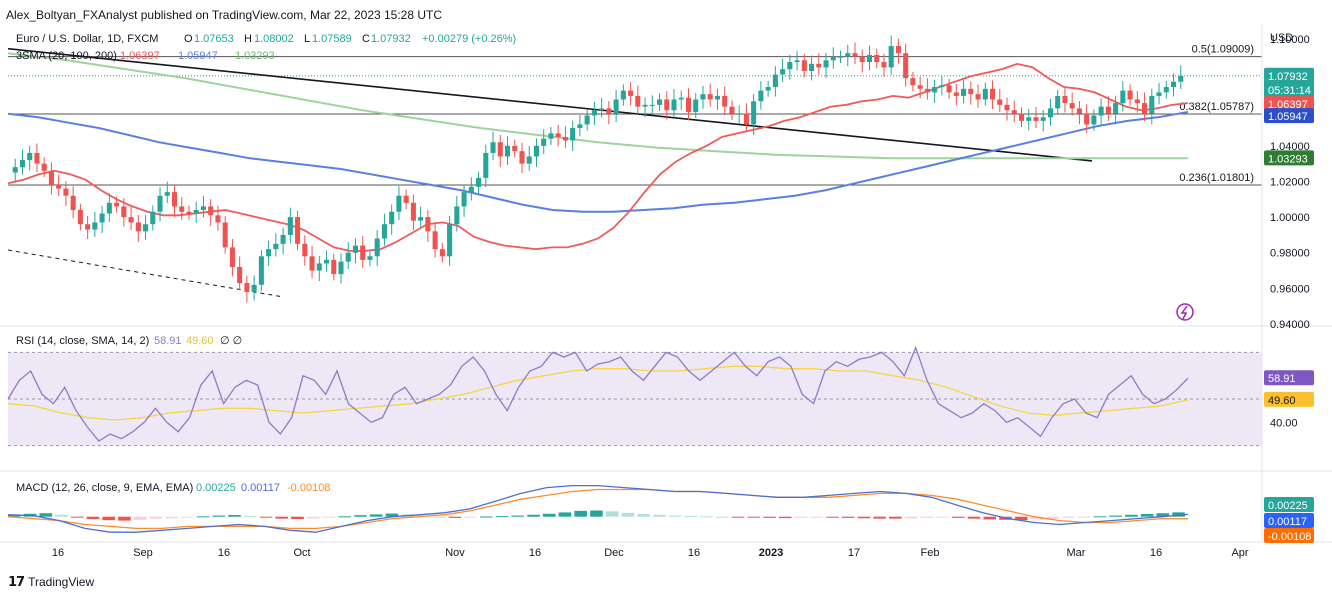 Image resolution: width=1332 pixels, height=597 pixels. What do you see at coordinates (1287, 522) in the screenshot?
I see `macd-line-price-tag-text: 0.00117` at bounding box center [1287, 522].